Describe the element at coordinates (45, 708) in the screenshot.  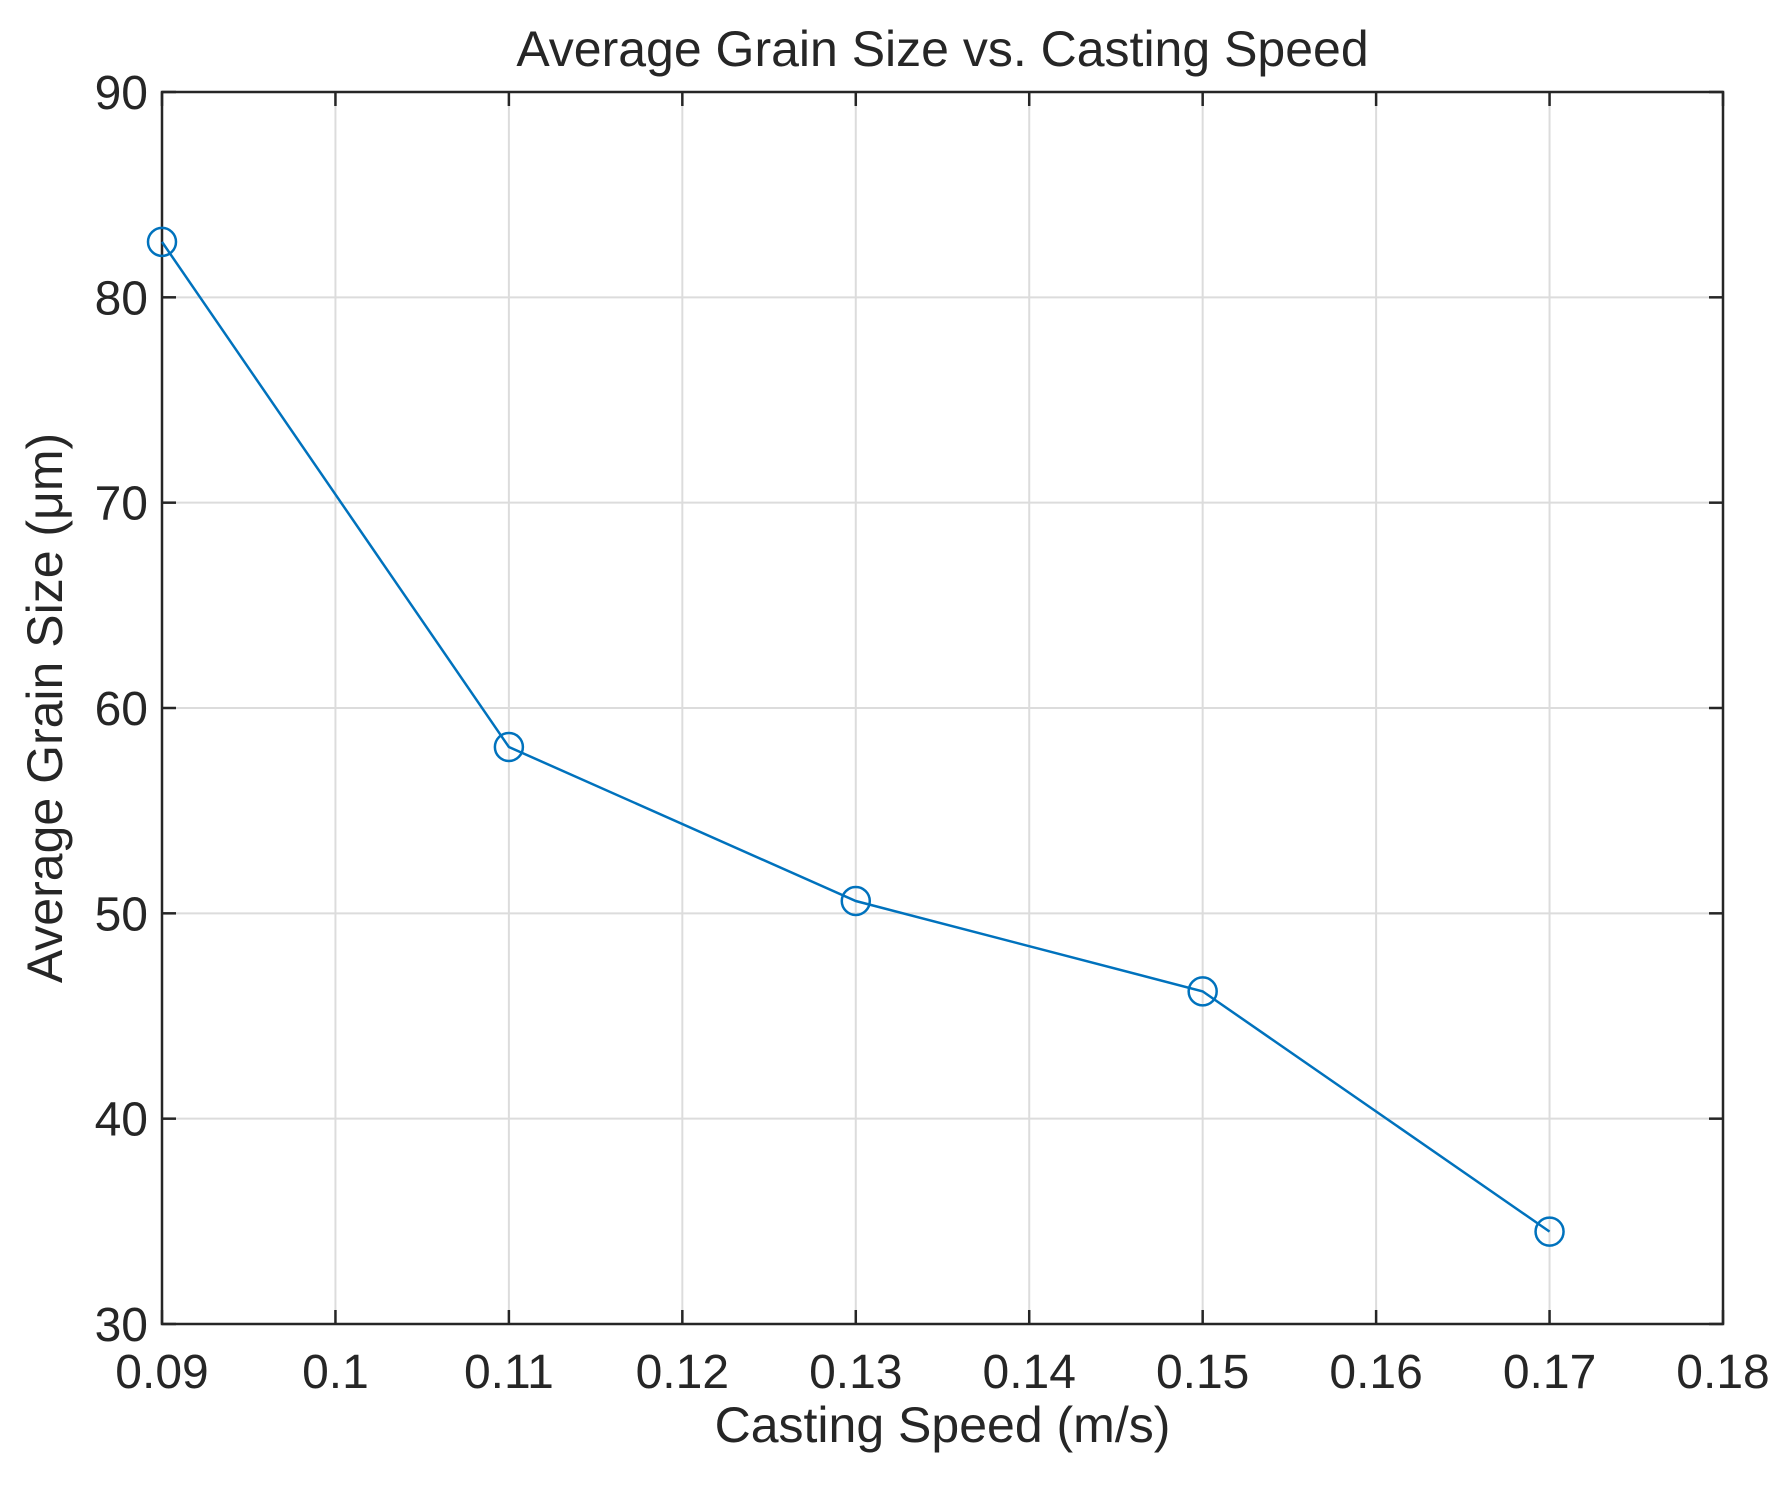
I see `y-axis-title: Average Grain Size (μm)` at that location.